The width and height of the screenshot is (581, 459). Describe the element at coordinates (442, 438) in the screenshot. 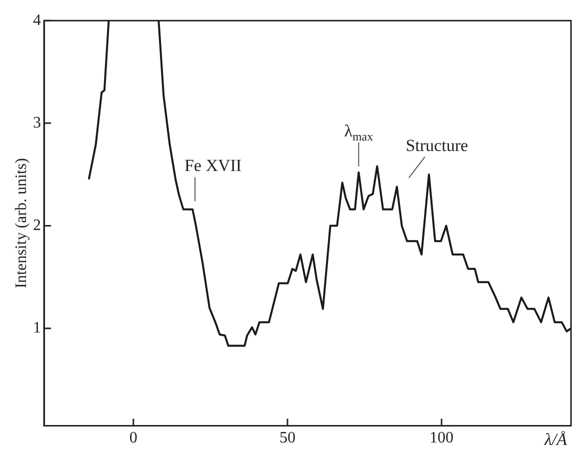

I see `x-tick-label: 100` at that location.